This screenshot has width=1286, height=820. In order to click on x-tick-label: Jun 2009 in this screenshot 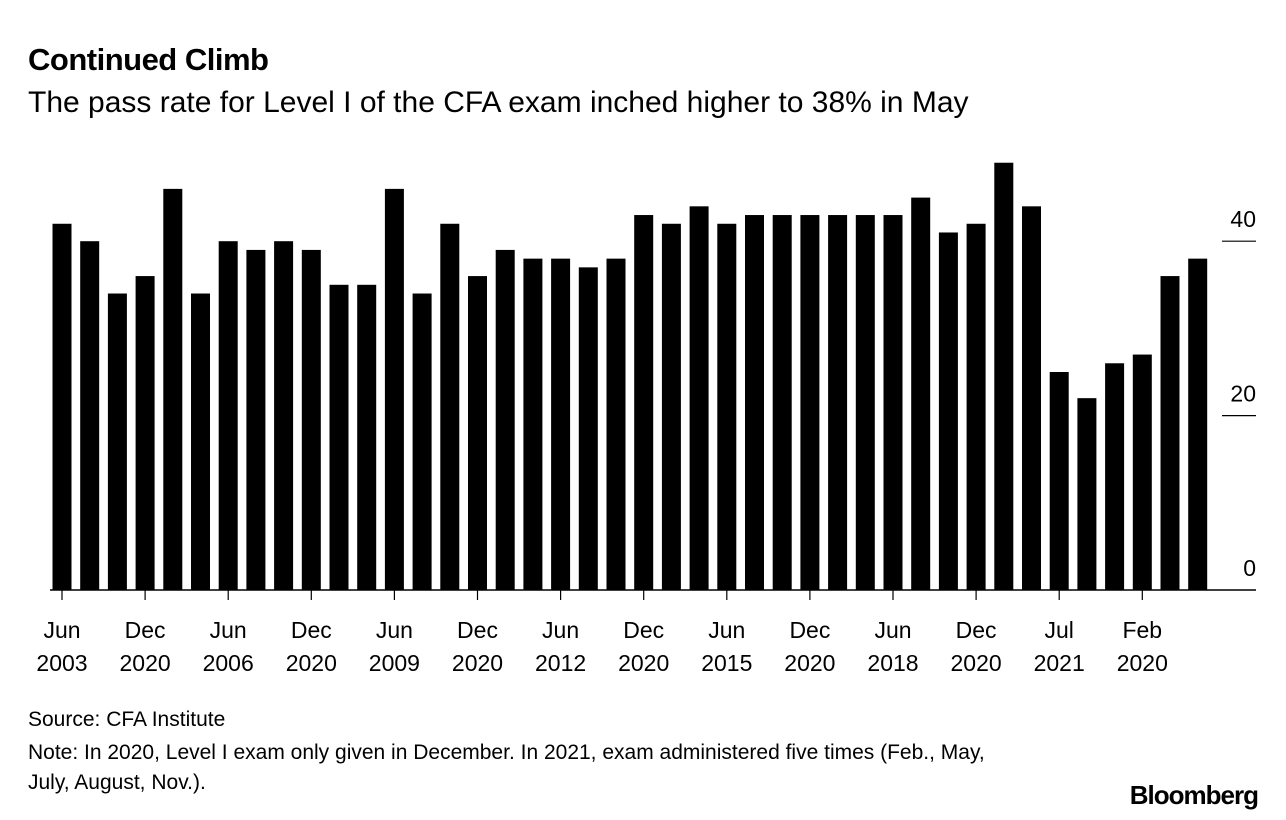, I will do `click(394, 646)`.